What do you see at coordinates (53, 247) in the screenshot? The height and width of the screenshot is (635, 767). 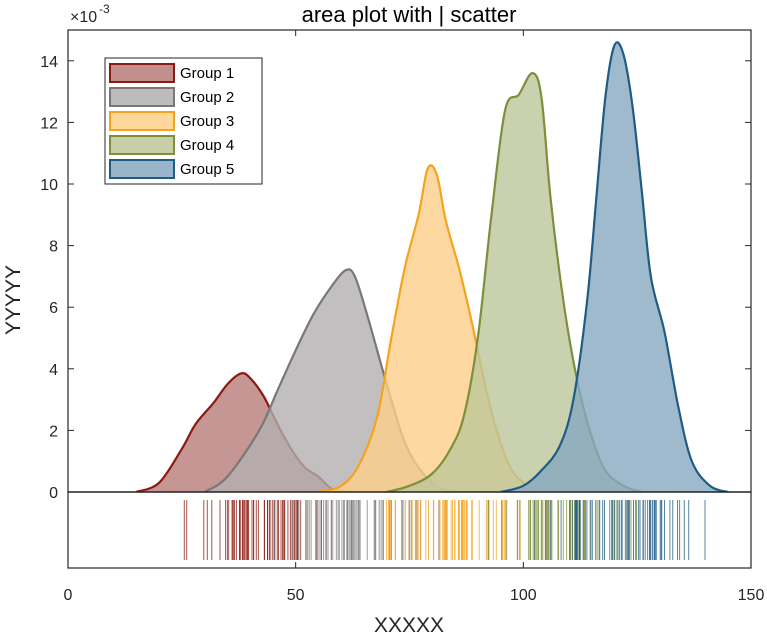 I see `y-tick-label: 8` at bounding box center [53, 247].